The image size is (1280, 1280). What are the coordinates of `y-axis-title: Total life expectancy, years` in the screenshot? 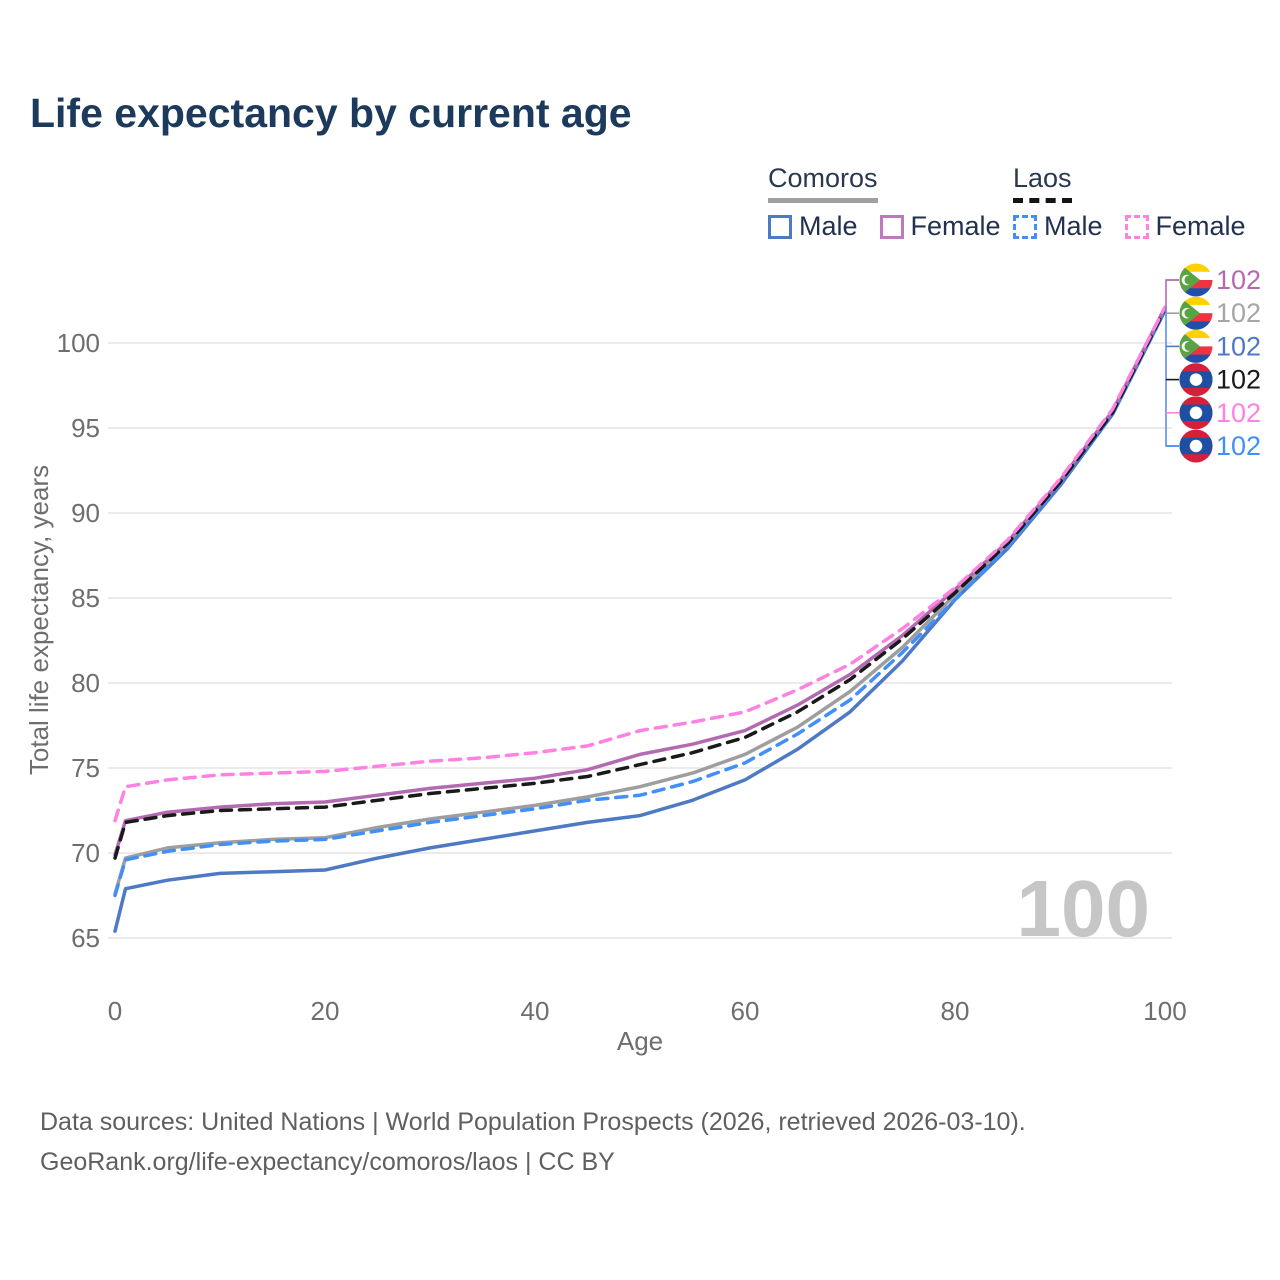 It's located at (39, 620).